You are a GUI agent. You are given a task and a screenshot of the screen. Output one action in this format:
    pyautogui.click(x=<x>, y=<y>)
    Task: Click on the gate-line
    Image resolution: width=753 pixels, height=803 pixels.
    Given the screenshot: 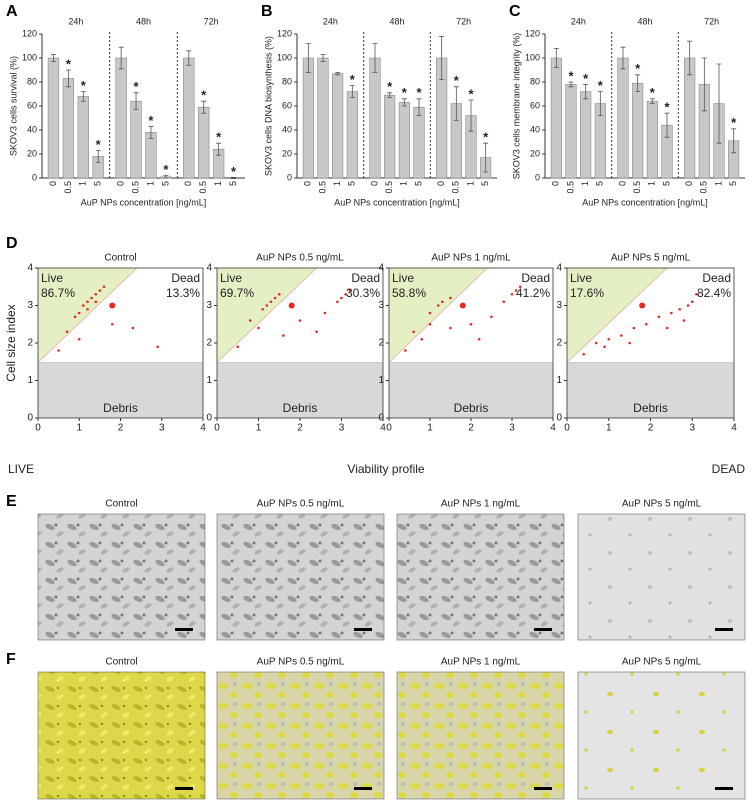 What is the action you would take?
    pyautogui.click(x=617, y=315)
    